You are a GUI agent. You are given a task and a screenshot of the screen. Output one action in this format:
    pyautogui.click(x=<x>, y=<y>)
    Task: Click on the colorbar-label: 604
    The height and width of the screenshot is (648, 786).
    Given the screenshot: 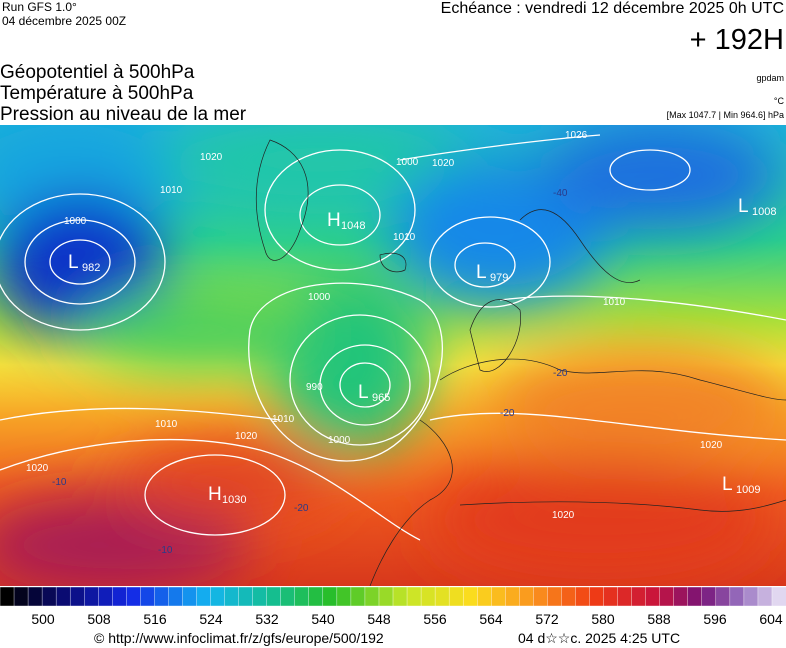 What is the action you would take?
    pyautogui.click(x=771, y=619)
    